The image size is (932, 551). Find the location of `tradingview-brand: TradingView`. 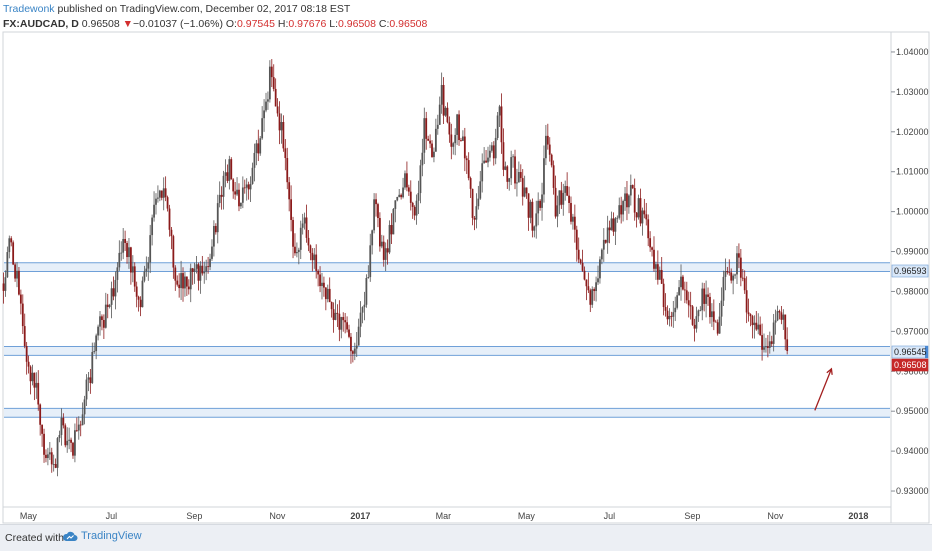

tradingview-brand: TradingView is located at coordinates (102, 536).